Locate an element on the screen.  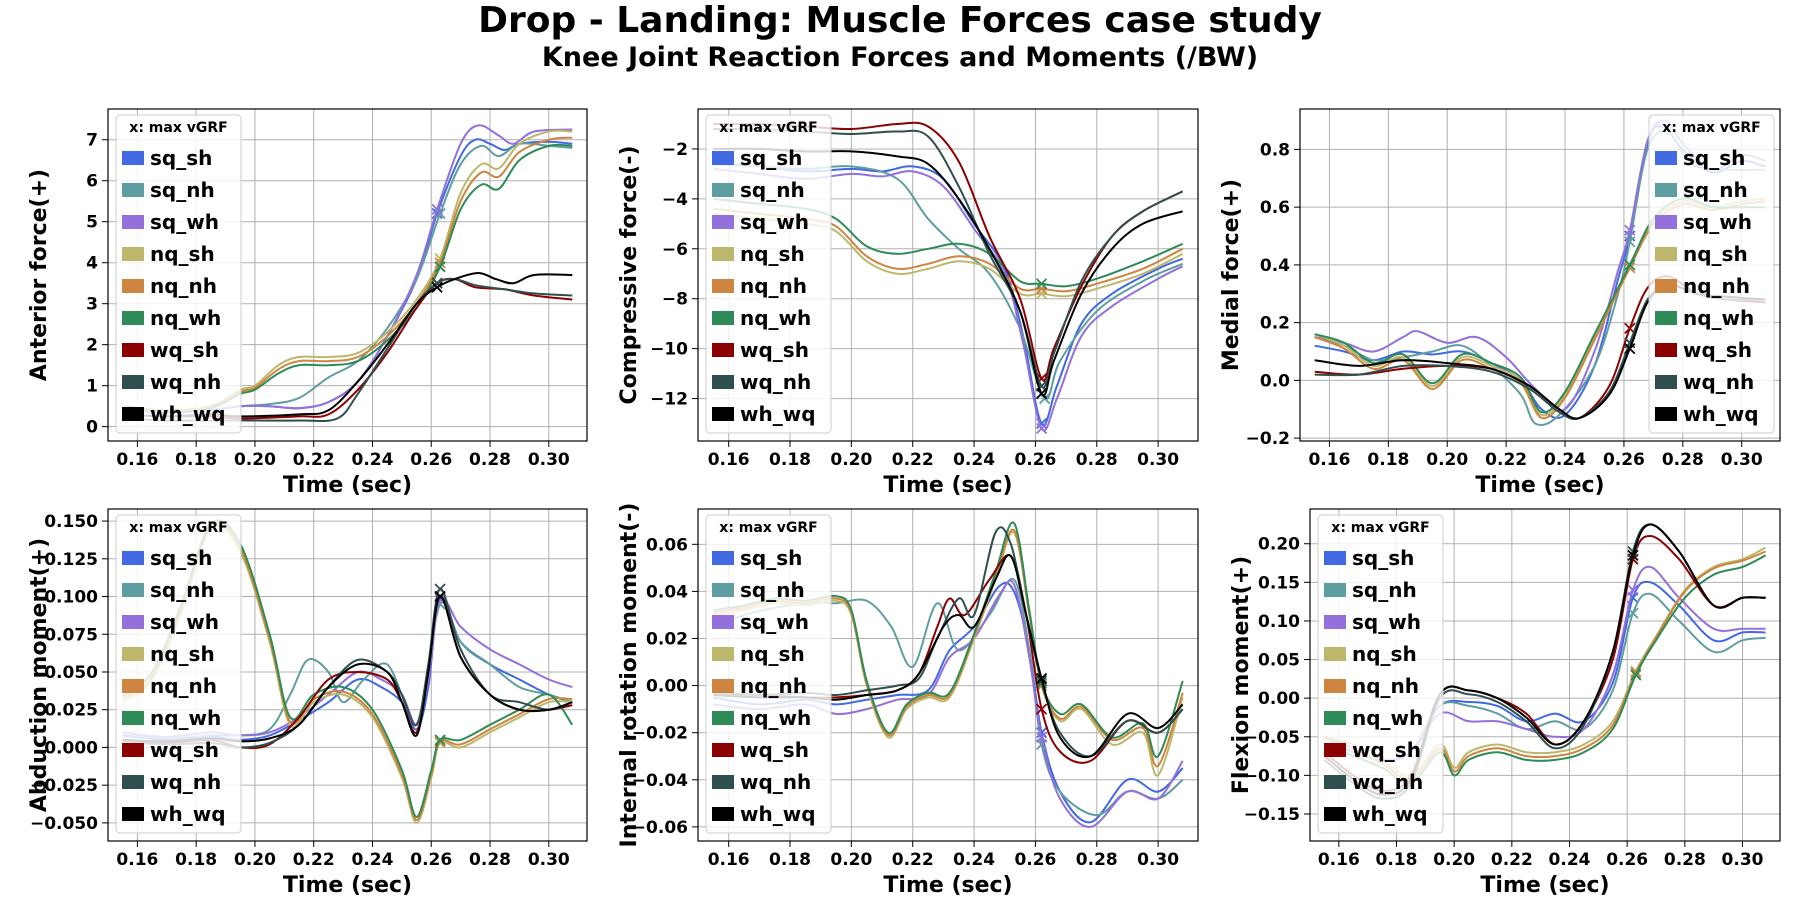
legend-label-sq_nh: sq_nh is located at coordinates (182, 190).